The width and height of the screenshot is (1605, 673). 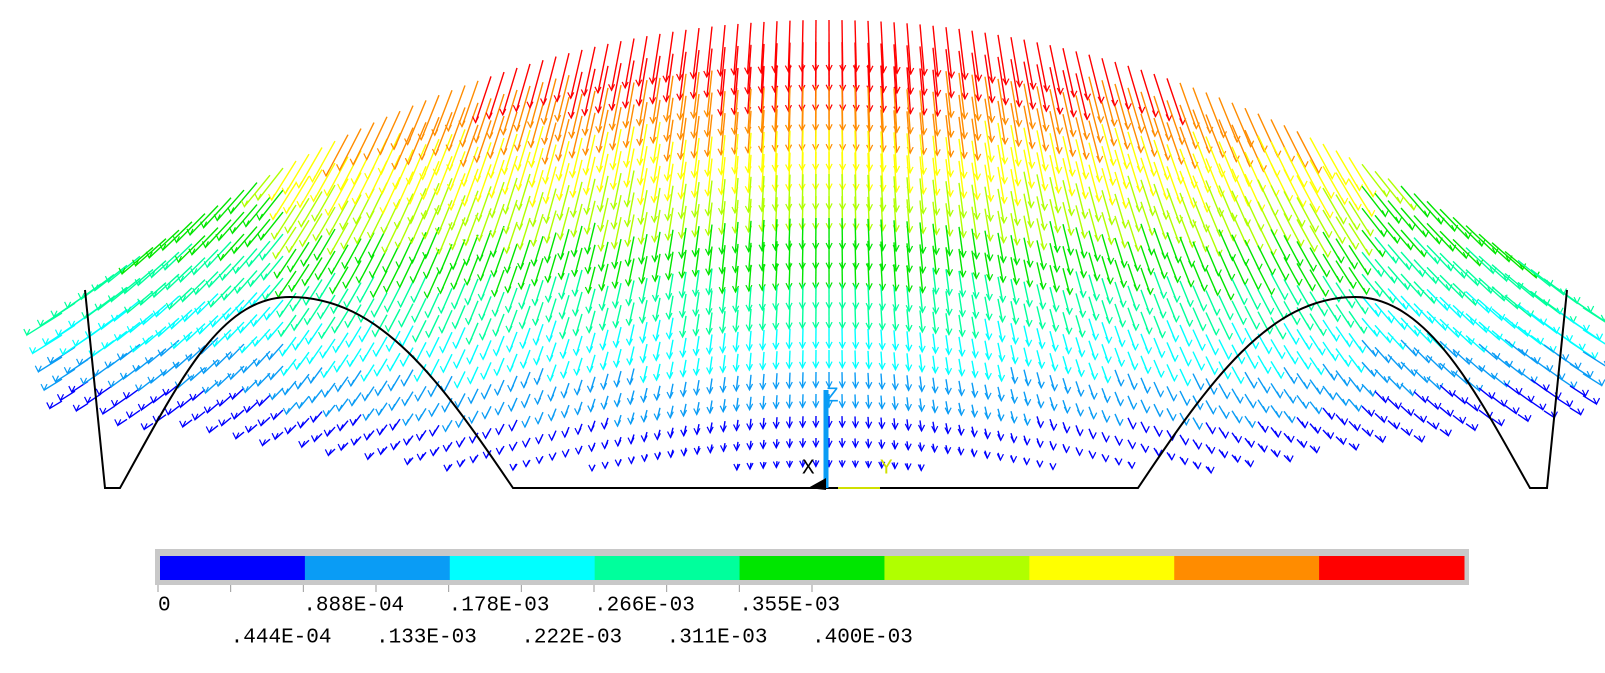 I want to click on legend-label: .311E-03, so click(x=717, y=638).